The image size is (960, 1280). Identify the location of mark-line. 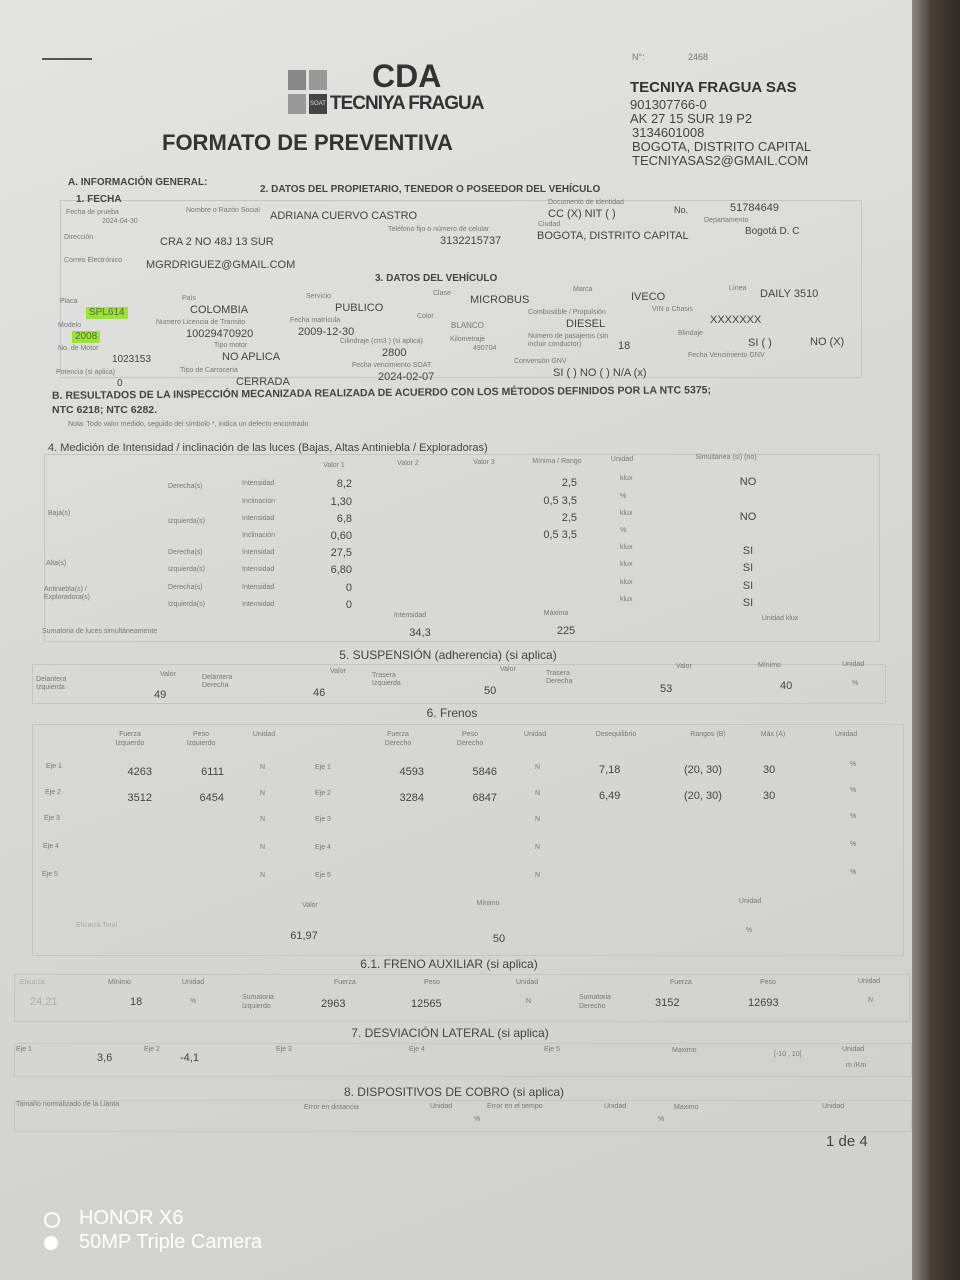
(67, 59).